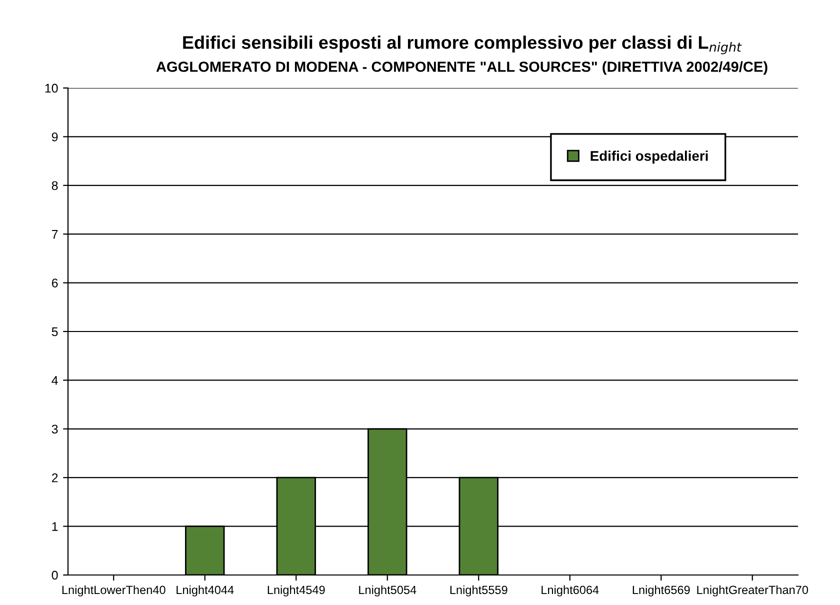  I want to click on x-tick-label: Lnight5054, so click(387, 590).